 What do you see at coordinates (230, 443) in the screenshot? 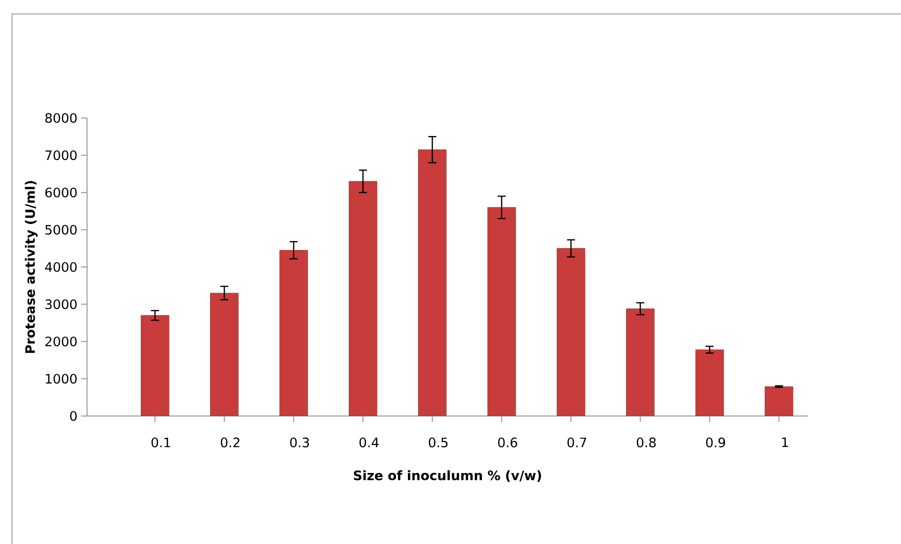
I see `x-tick-label: 0.2` at bounding box center [230, 443].